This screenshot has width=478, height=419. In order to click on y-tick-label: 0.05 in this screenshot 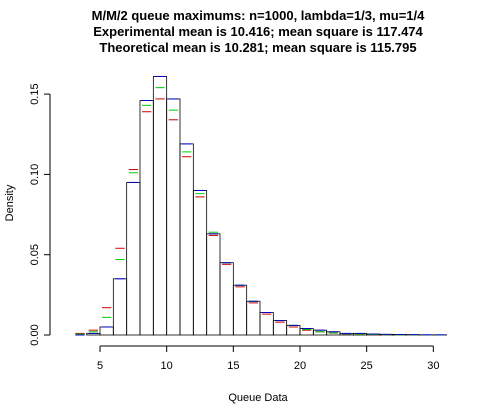, I will do `click(35, 254)`.